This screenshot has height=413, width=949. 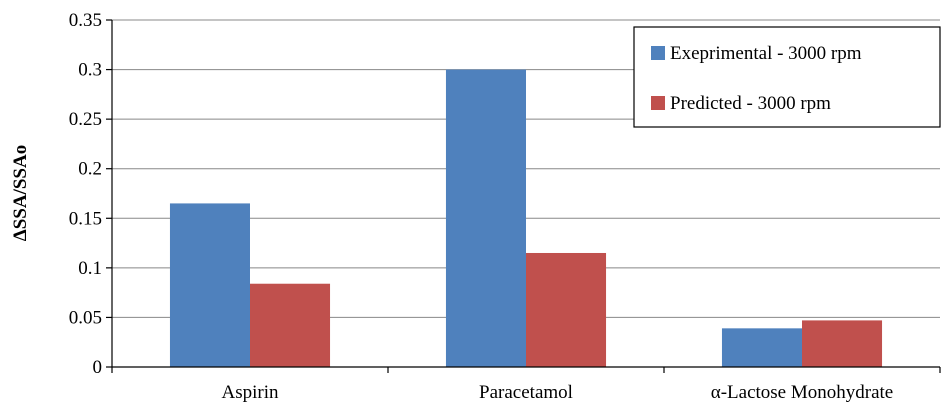 What do you see at coordinates (85, 218) in the screenshot?
I see `y-tick-label: 0.15` at bounding box center [85, 218].